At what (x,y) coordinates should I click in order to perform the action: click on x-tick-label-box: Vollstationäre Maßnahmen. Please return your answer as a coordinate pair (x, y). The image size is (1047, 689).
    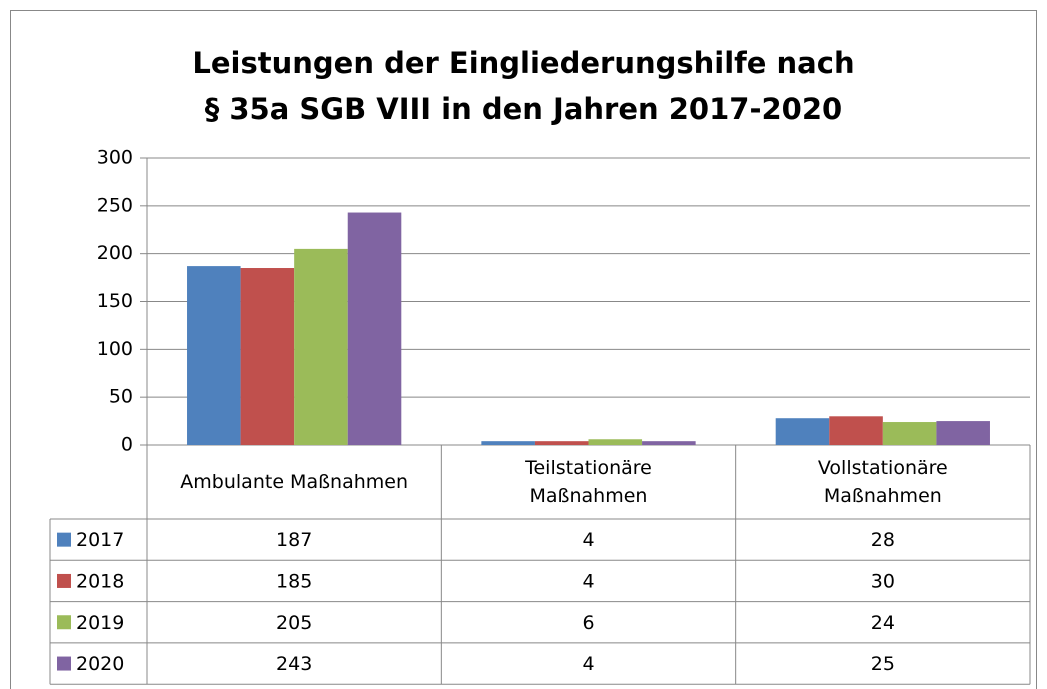
    Looking at the image, I should click on (882, 482).